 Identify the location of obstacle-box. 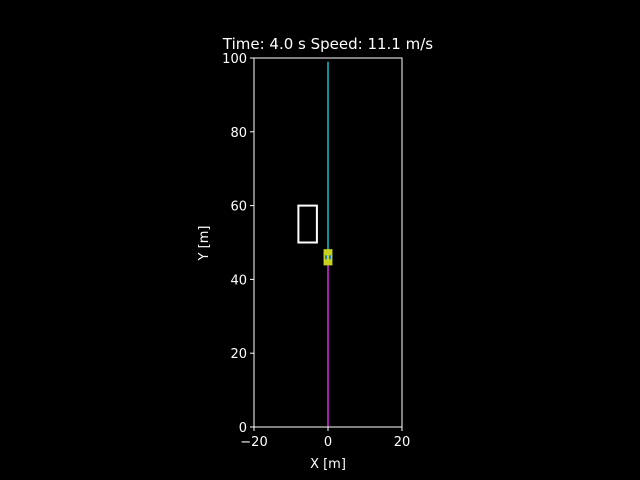
(307, 224).